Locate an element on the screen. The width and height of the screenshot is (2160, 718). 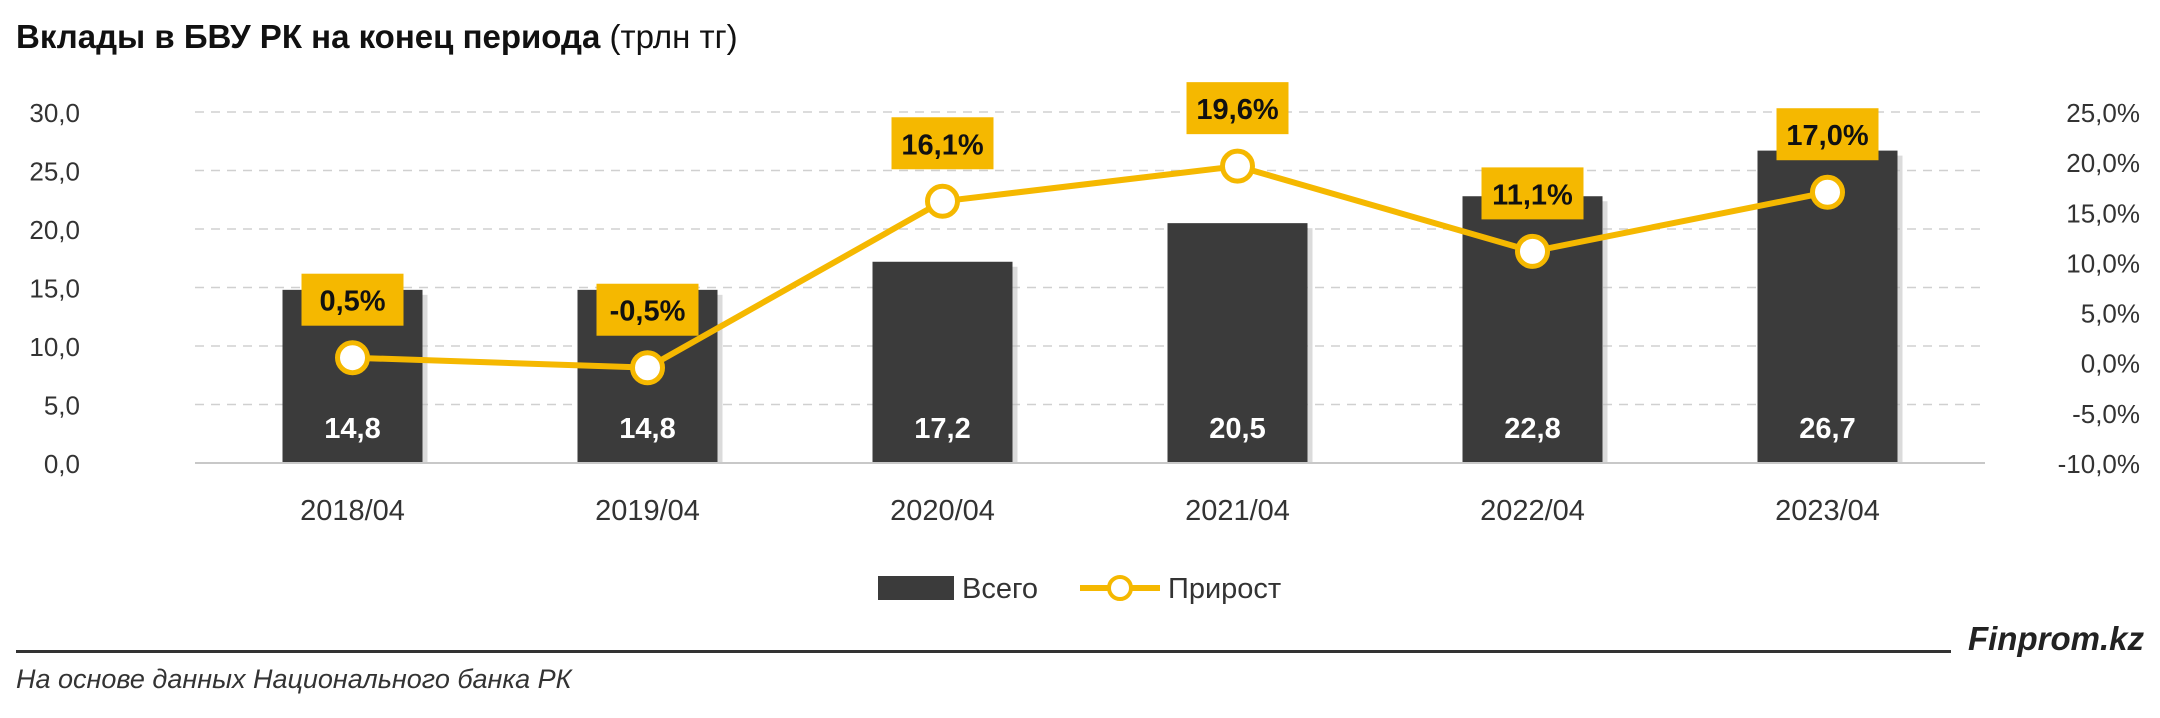
growth-value-label: 16,1% is located at coordinates (942, 145).